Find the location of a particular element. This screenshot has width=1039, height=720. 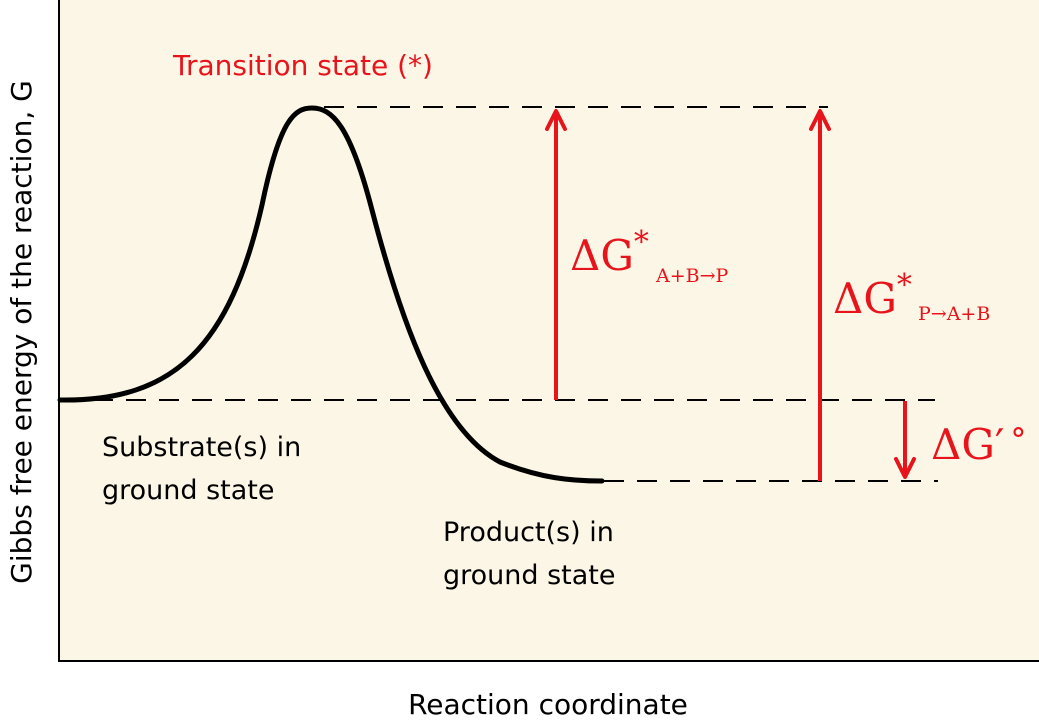

reverse-asterisk: * is located at coordinates (904, 285).